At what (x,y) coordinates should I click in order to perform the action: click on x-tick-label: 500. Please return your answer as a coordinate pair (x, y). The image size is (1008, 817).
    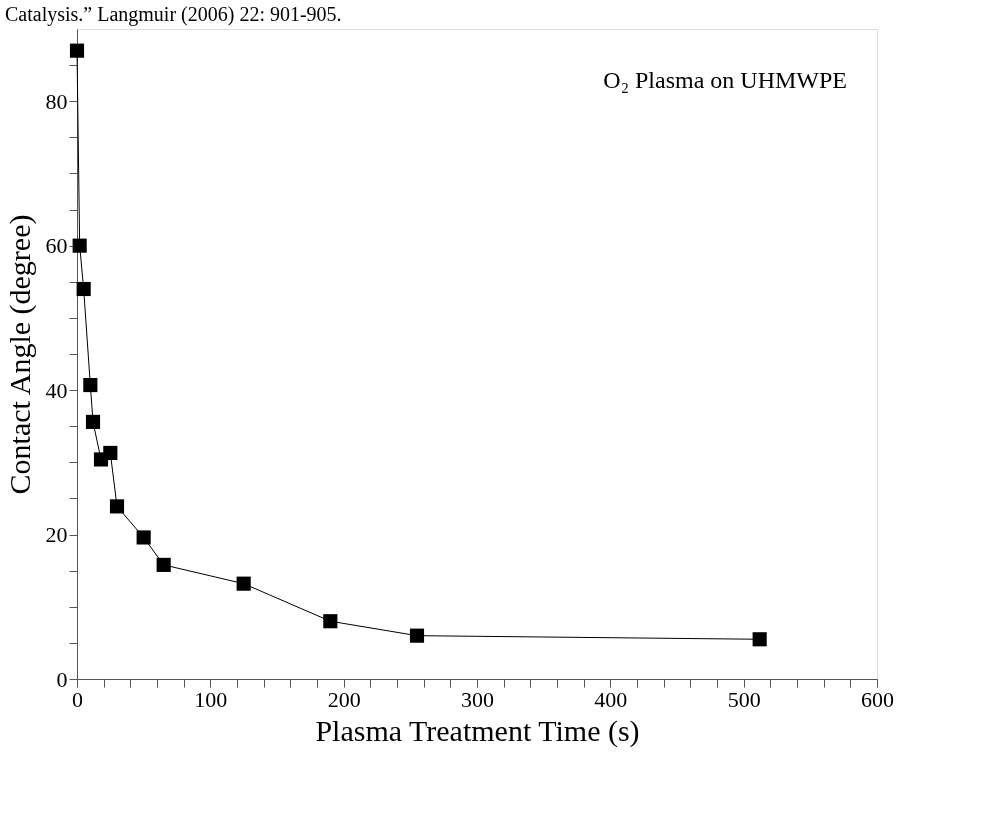
    Looking at the image, I should click on (744, 699).